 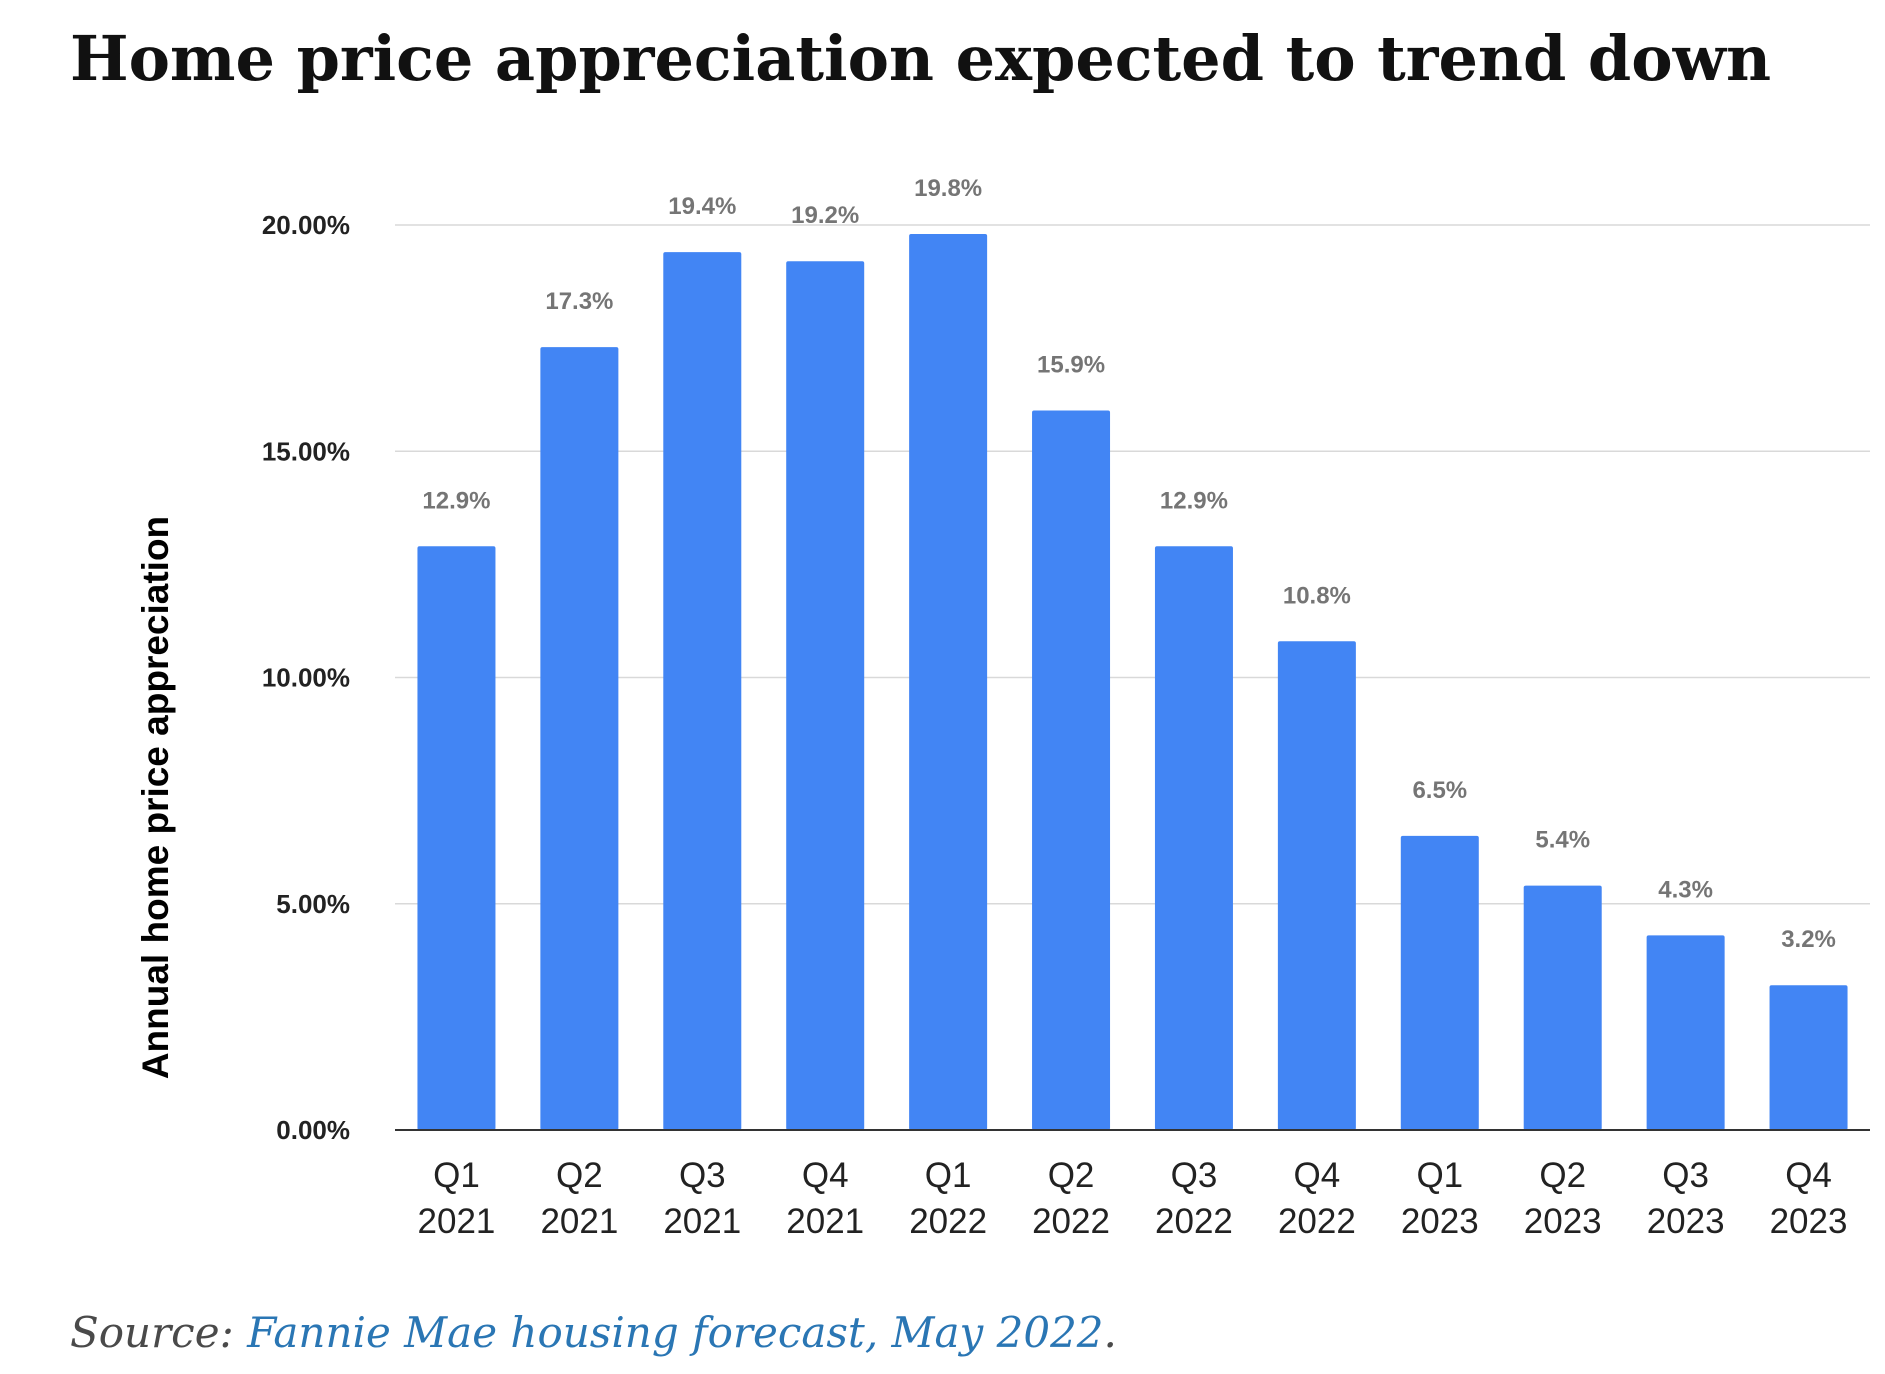 What do you see at coordinates (1685, 889) in the screenshot?
I see `data-label: 4.3%` at bounding box center [1685, 889].